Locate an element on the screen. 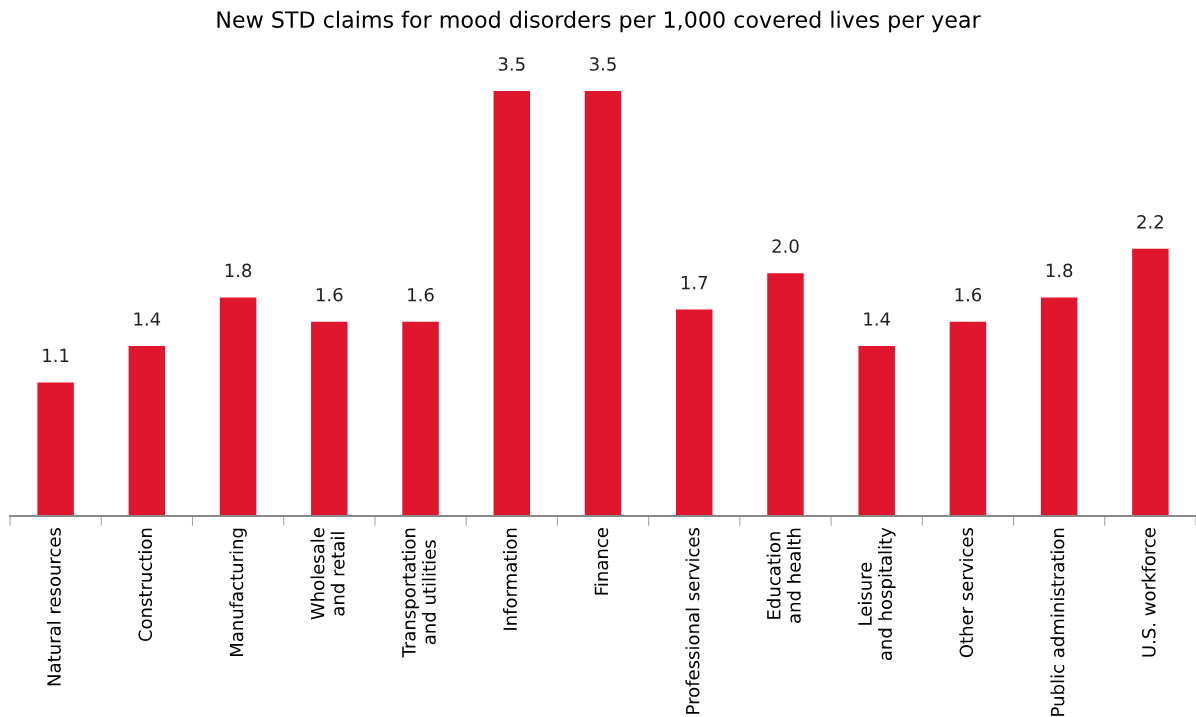  x-tick-label: Education and health is located at coordinates (783, 575).